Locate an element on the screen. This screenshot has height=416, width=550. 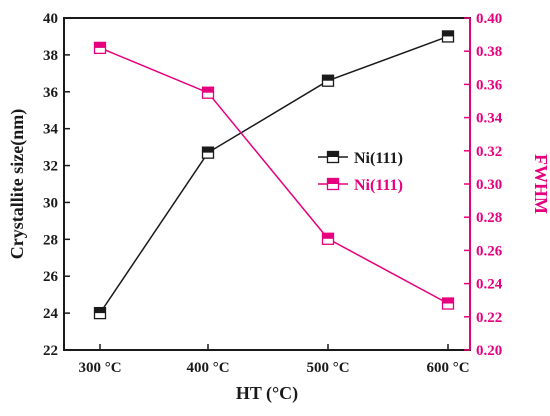
left-tick-label: 36 is located at coordinates (51, 93).